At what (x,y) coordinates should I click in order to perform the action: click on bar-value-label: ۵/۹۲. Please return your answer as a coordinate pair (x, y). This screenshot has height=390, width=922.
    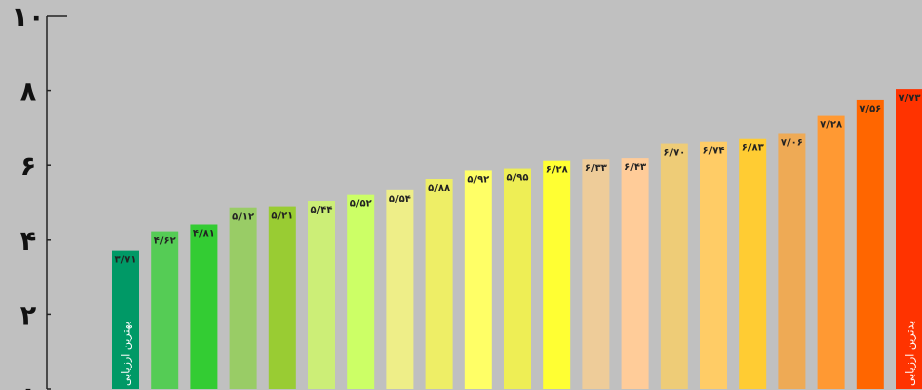
    Looking at the image, I should click on (478, 179).